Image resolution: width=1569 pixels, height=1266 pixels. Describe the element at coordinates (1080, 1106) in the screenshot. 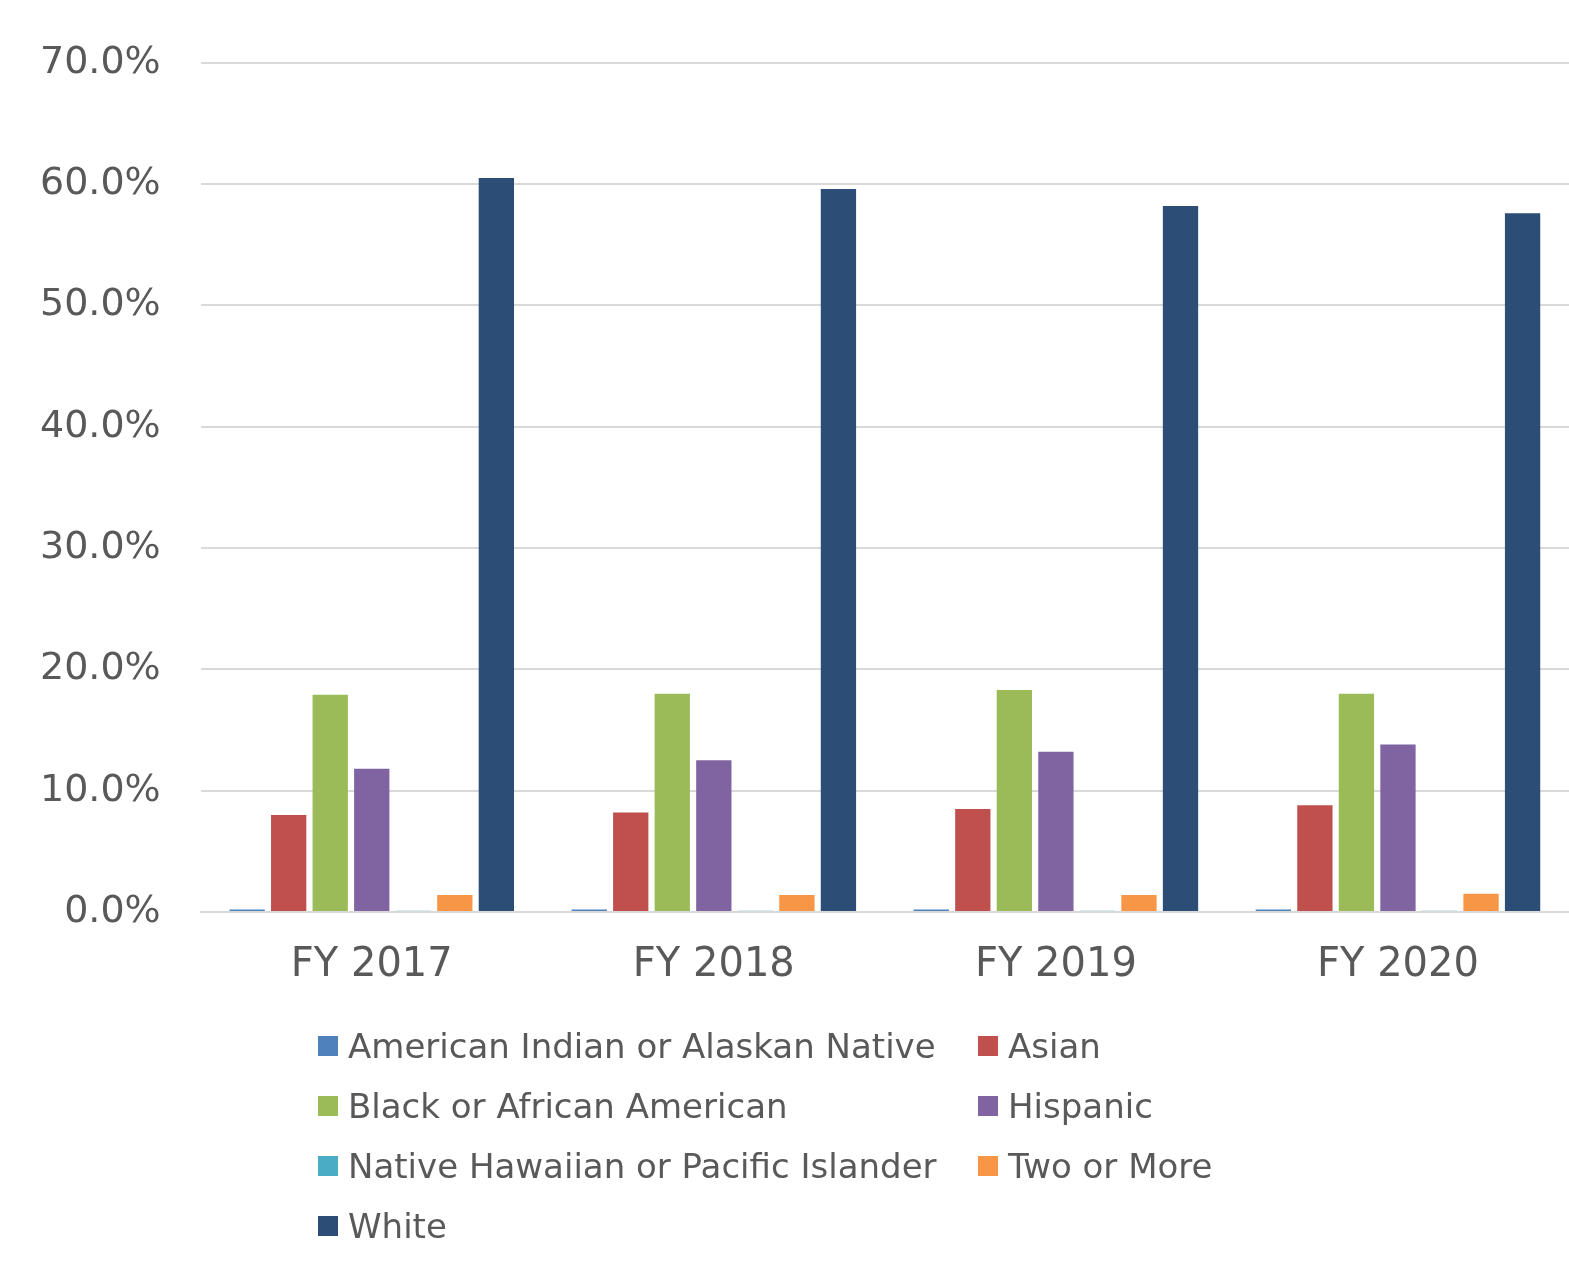

I see `legend-label: Hispanic` at that location.